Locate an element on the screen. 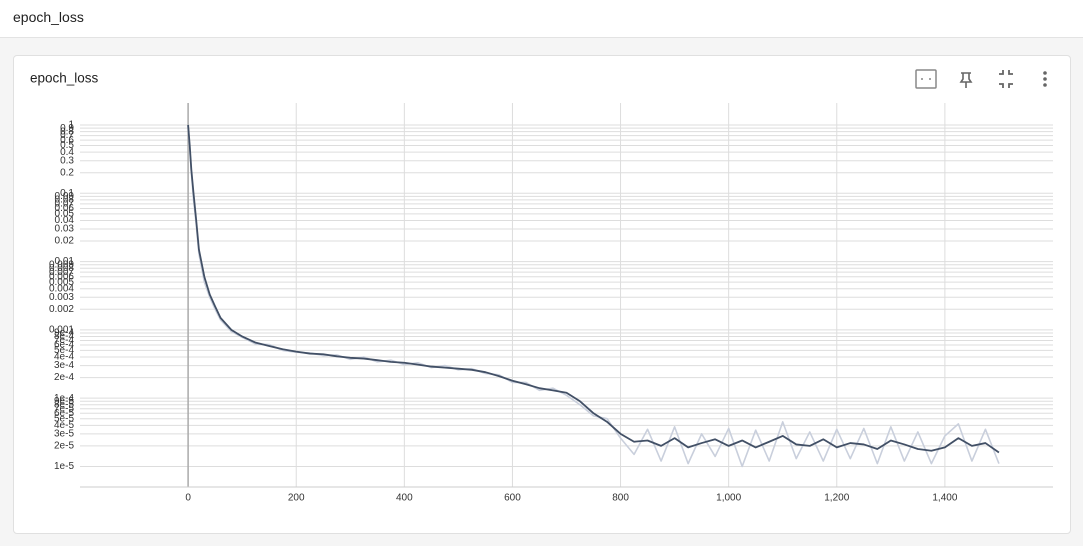 Image resolution: width=1083 pixels, height=546 pixels. x-tick-label: 800 is located at coordinates (620, 498).